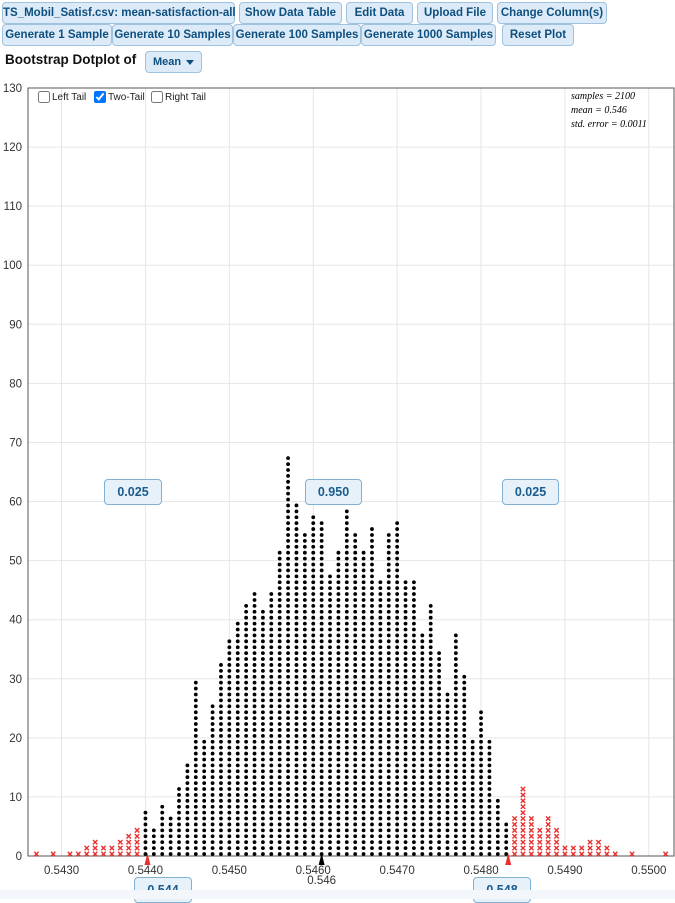 The height and width of the screenshot is (903, 675). I want to click on generate-100-samples-button: Generate 100 Samples, so click(297, 35).